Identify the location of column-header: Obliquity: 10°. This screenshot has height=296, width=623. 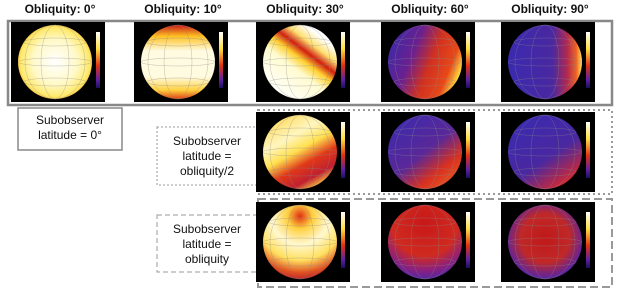
(183, 9).